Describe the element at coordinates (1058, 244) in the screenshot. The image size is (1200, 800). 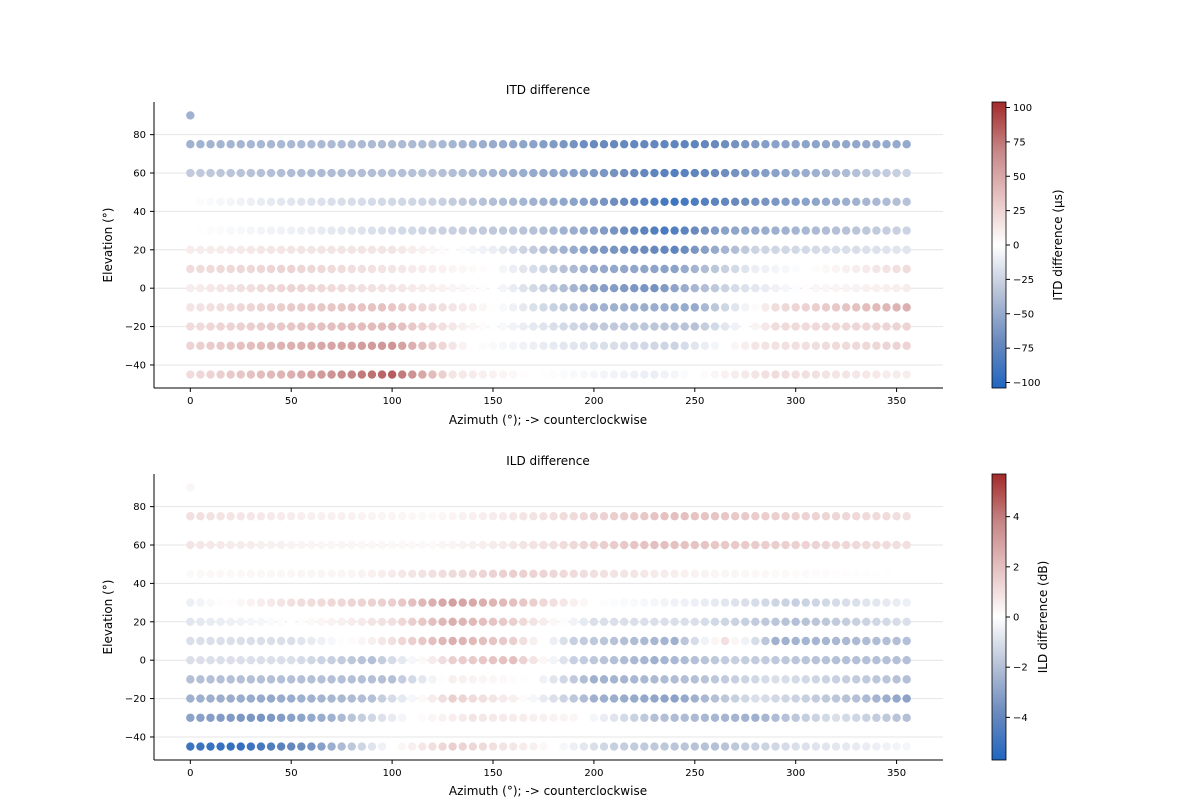
I see `itd-colorbar-label: ITD difference (µs)` at that location.